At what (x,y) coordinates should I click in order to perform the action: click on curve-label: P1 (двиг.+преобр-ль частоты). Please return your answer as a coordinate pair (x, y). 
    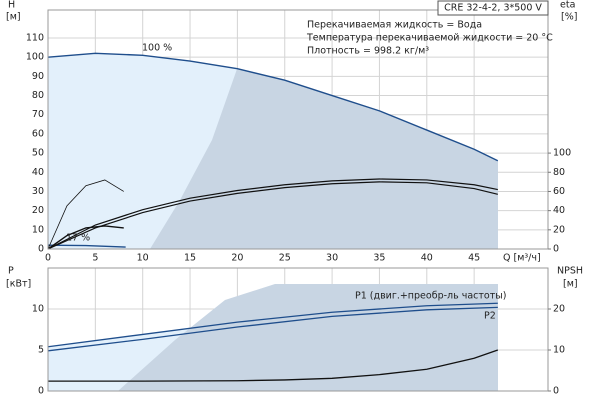
    Looking at the image, I should click on (430, 296).